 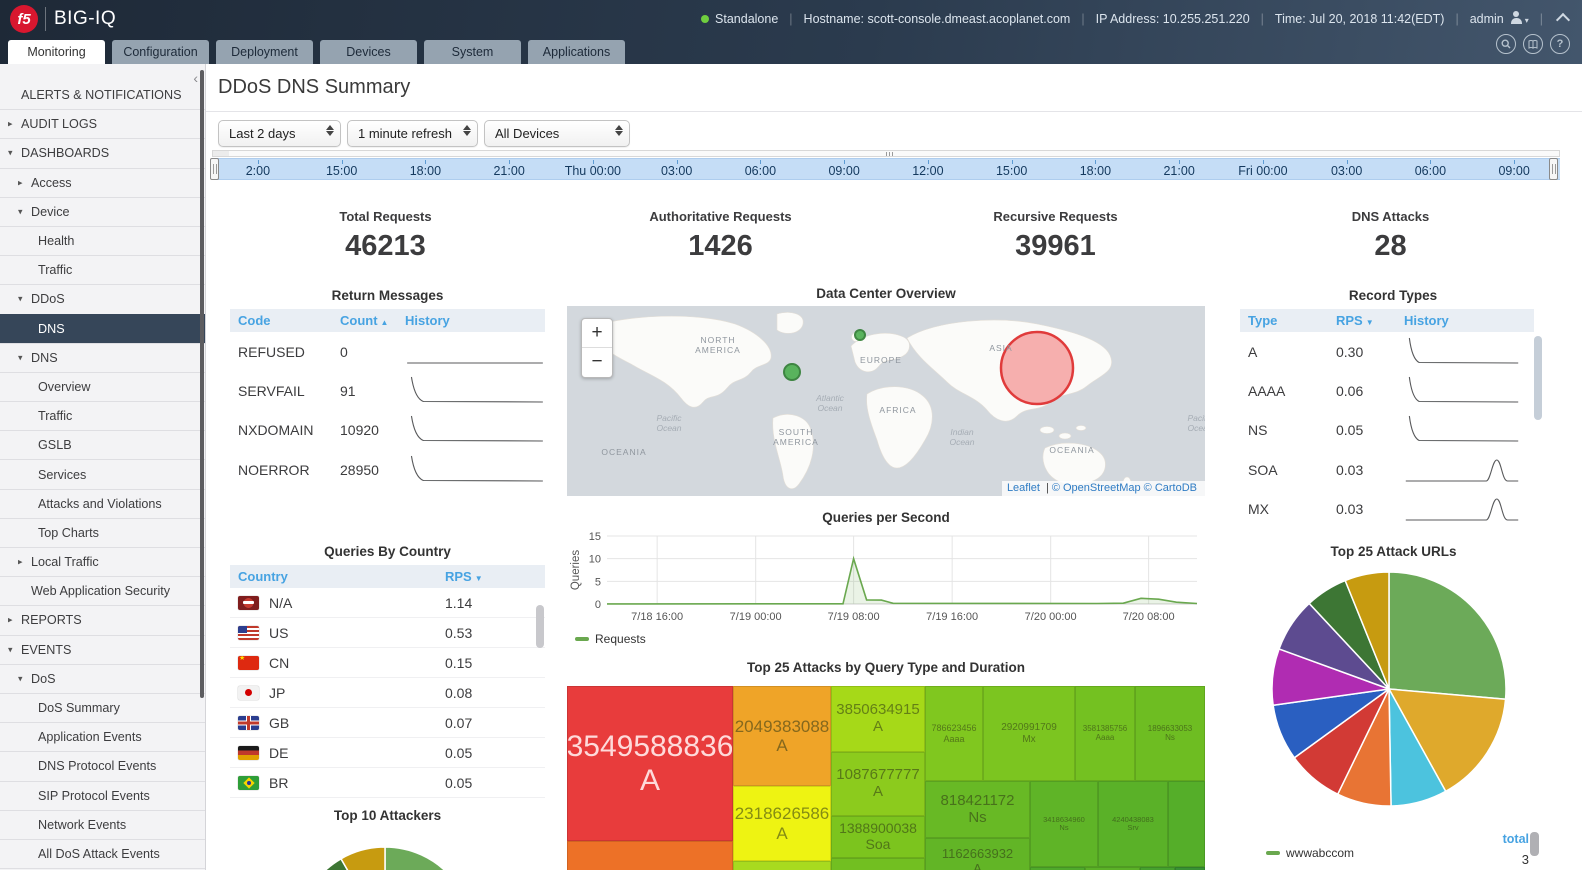 I want to click on column-header-type: Type, so click(x=1263, y=320).